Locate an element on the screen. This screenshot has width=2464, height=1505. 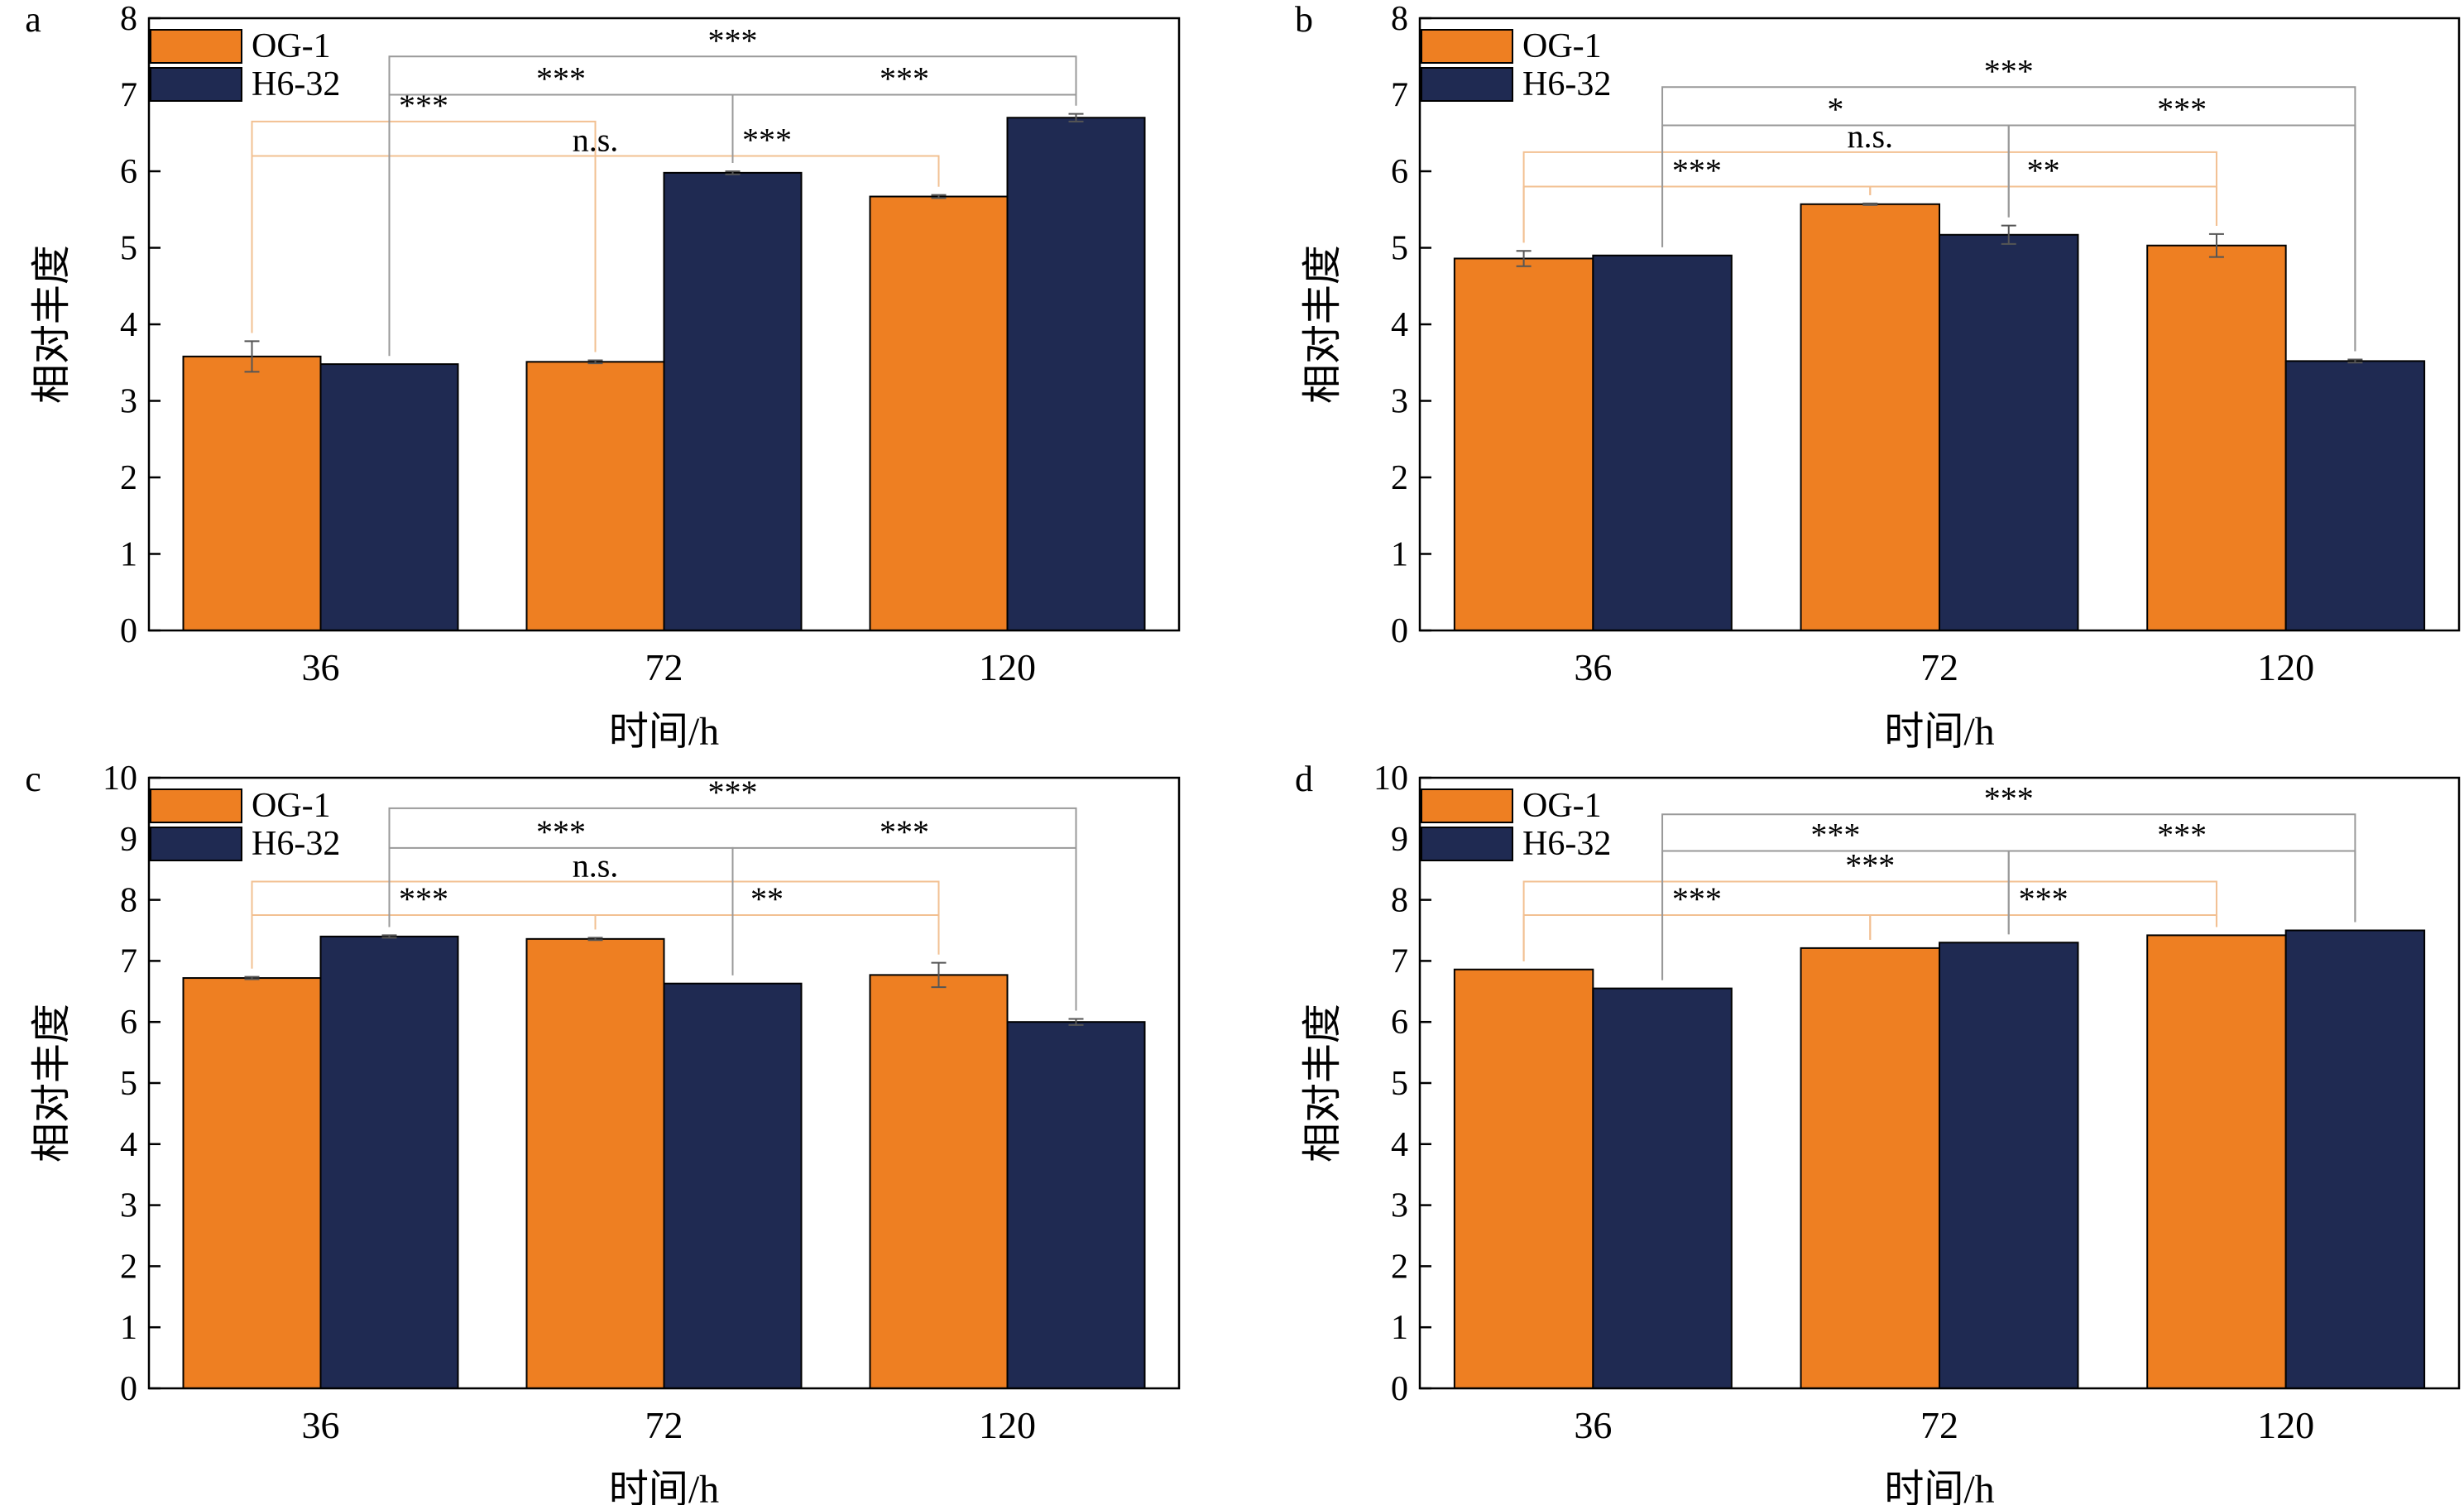
panel-letter: d is located at coordinates (1304, 779).